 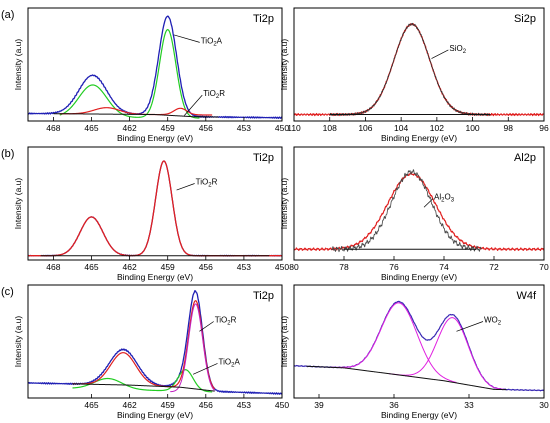 What do you see at coordinates (365, 128) in the screenshot?
I see `x-tick-label: 106` at bounding box center [365, 128].